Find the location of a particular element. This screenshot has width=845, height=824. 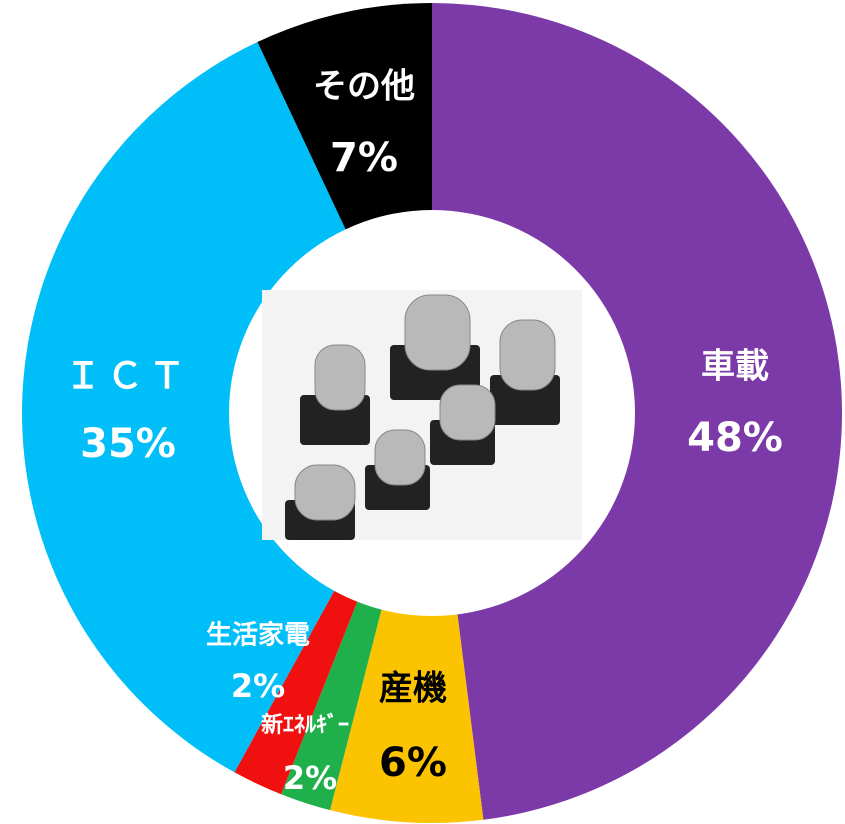

slice-label: 産機 is located at coordinates (413, 689).